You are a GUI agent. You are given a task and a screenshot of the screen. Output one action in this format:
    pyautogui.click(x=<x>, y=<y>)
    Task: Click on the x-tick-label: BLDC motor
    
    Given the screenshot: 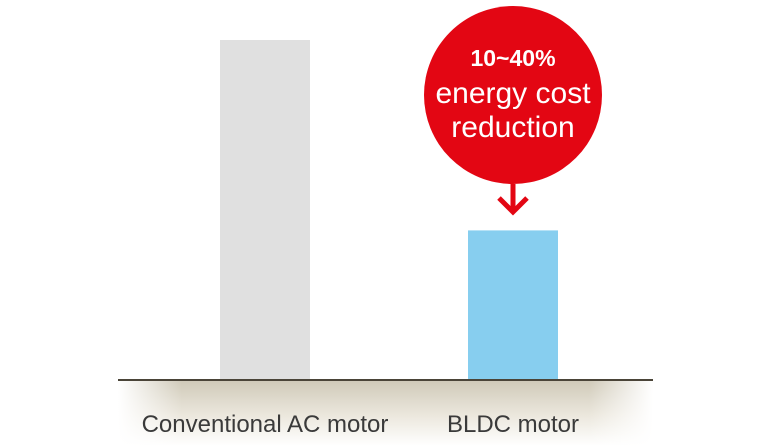 What is the action you would take?
    pyautogui.click(x=513, y=424)
    